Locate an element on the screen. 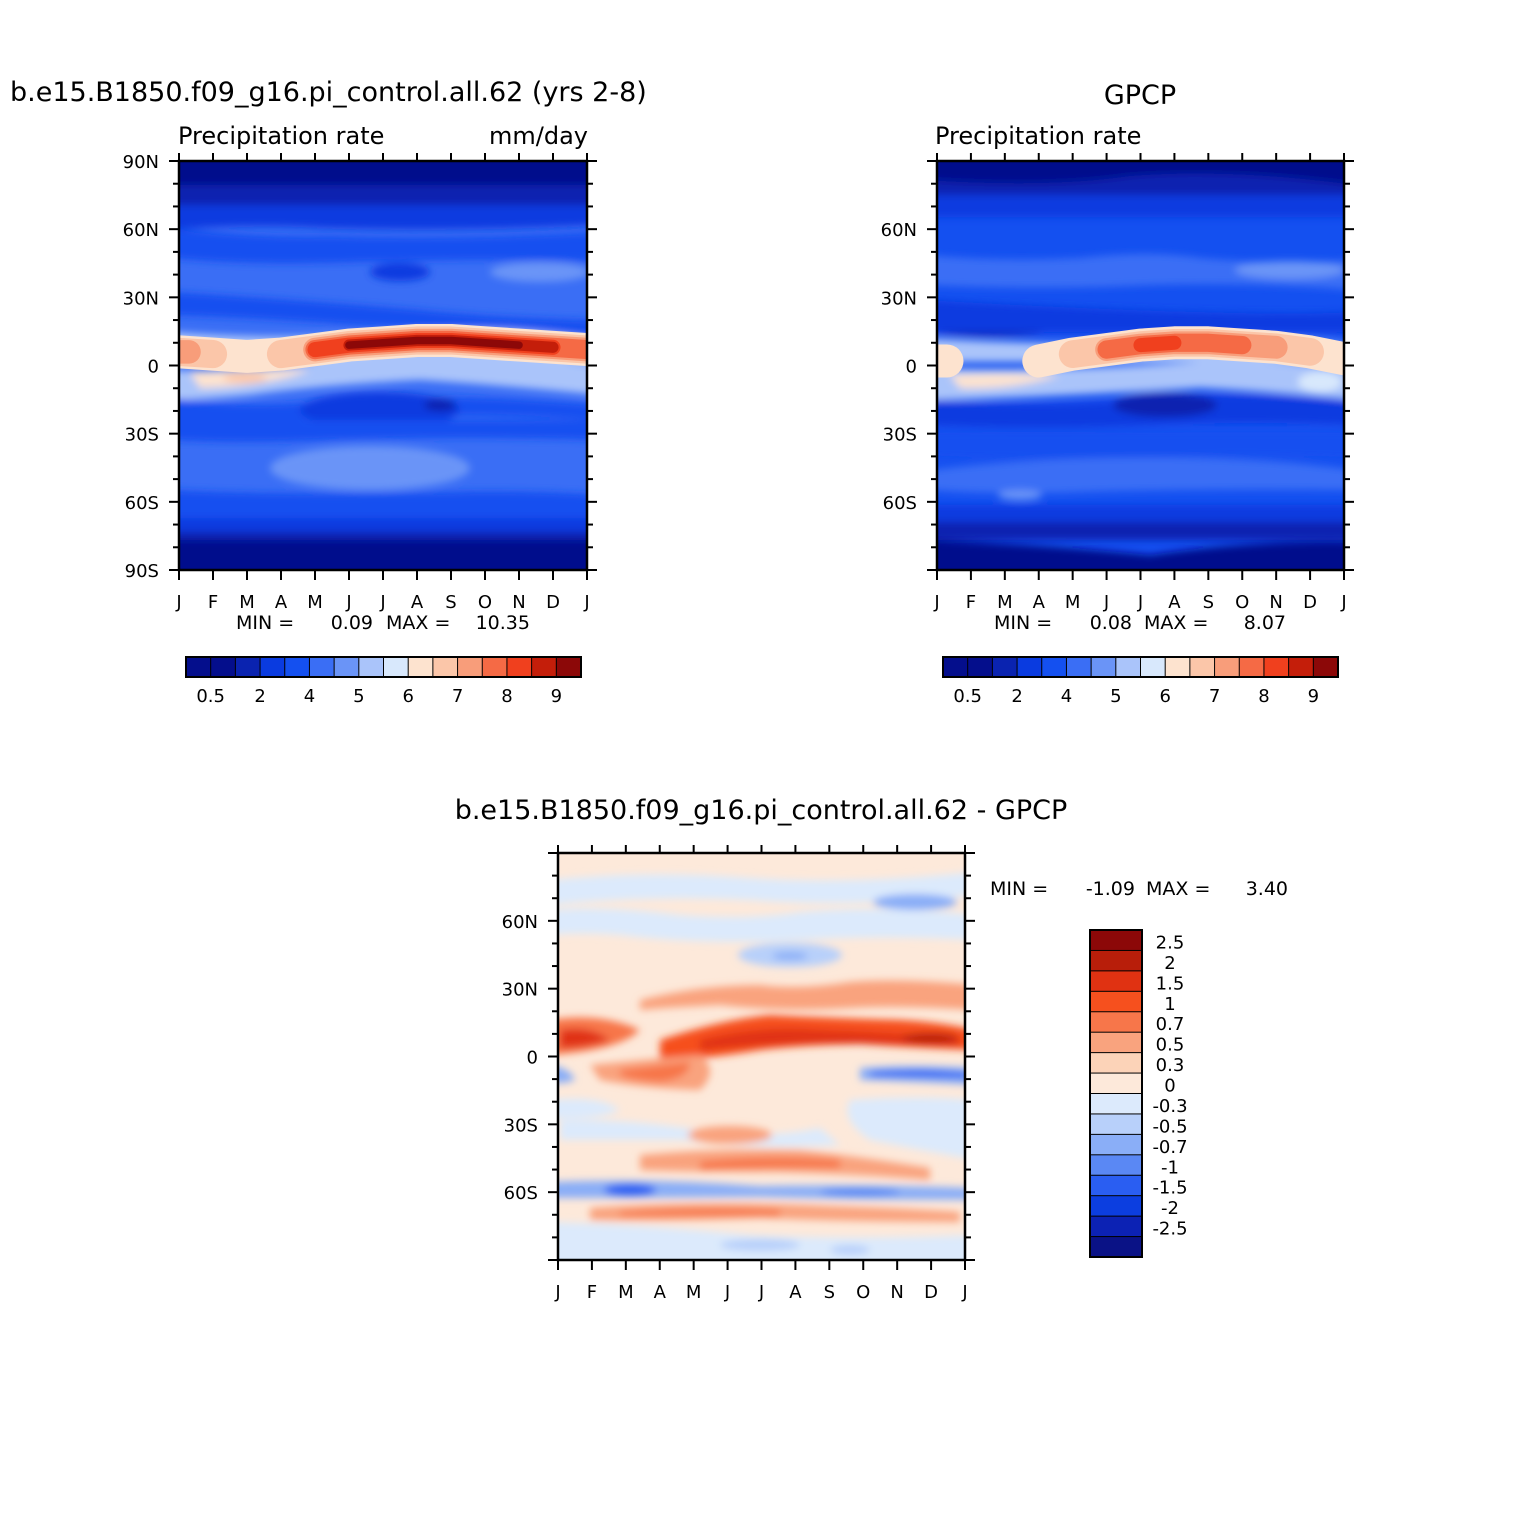 The width and height of the screenshot is (1524, 1524). panel-gpcp: GPCP Precipitation rate is located at coordinates (1117, 393).